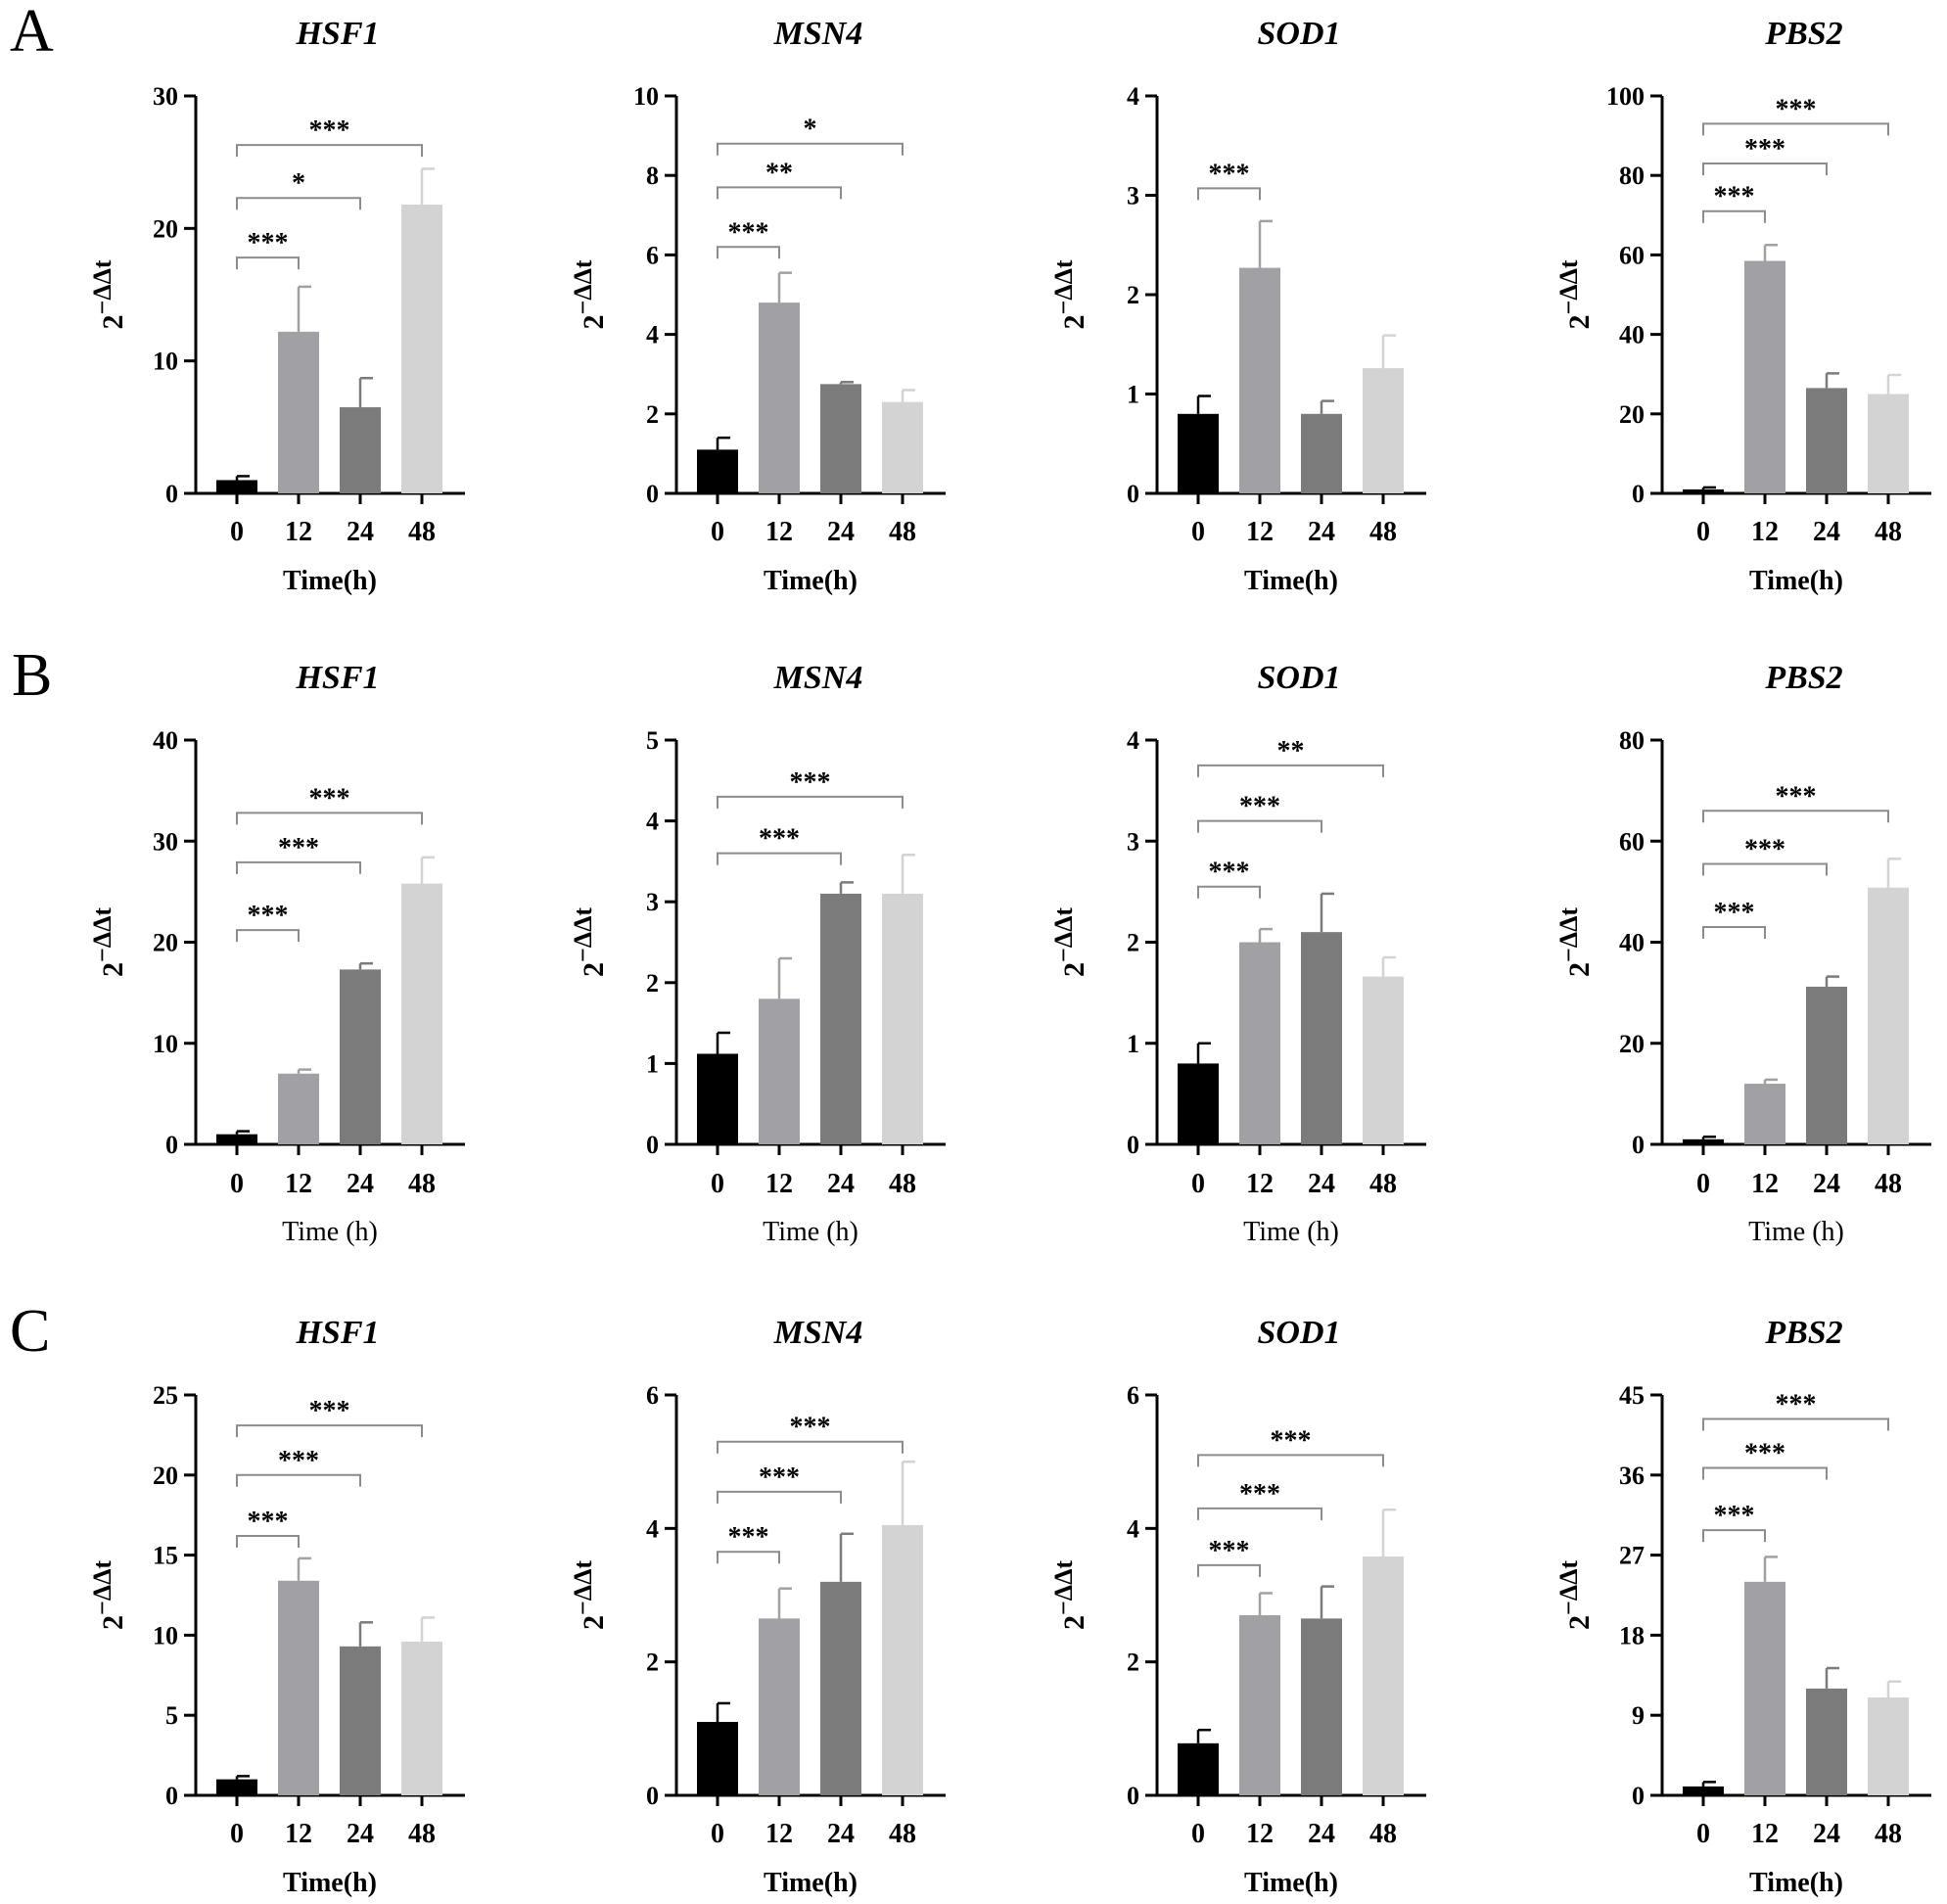 Image resolution: width=1947 pixels, height=1904 pixels. I want to click on y-tick-label: 1, so click(1133, 395).